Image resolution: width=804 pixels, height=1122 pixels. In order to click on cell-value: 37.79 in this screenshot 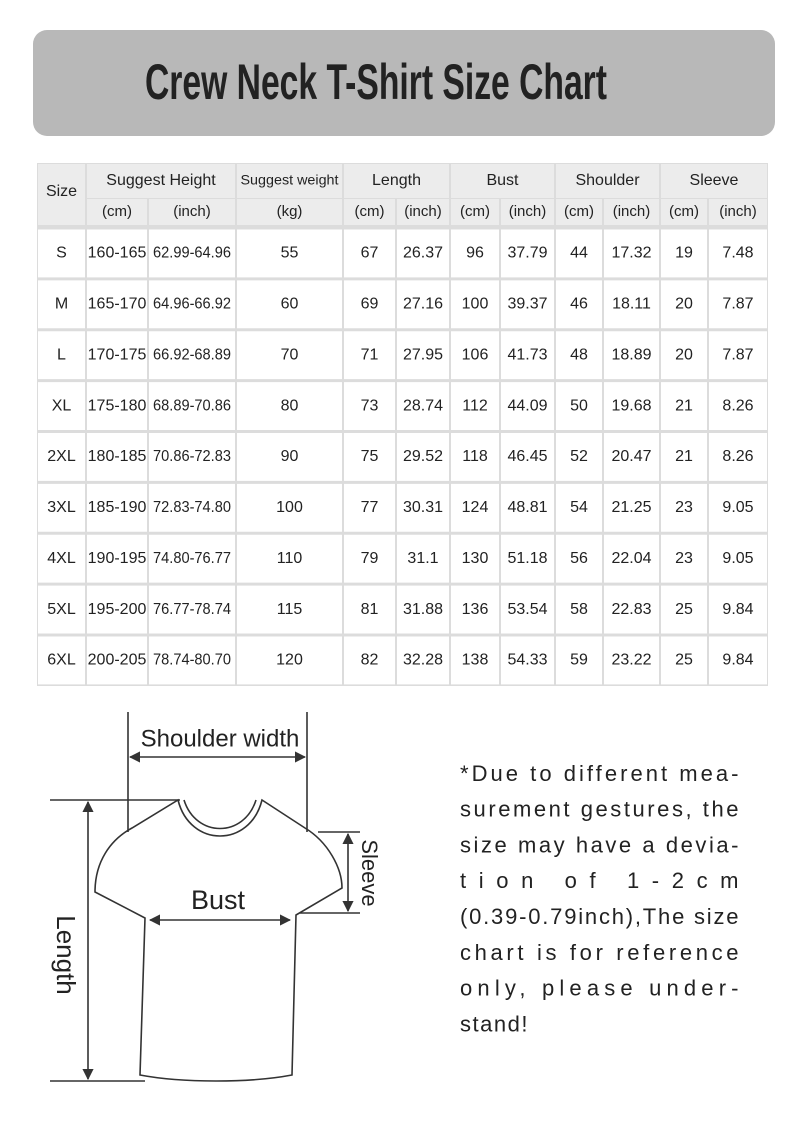, I will do `click(527, 253)`.